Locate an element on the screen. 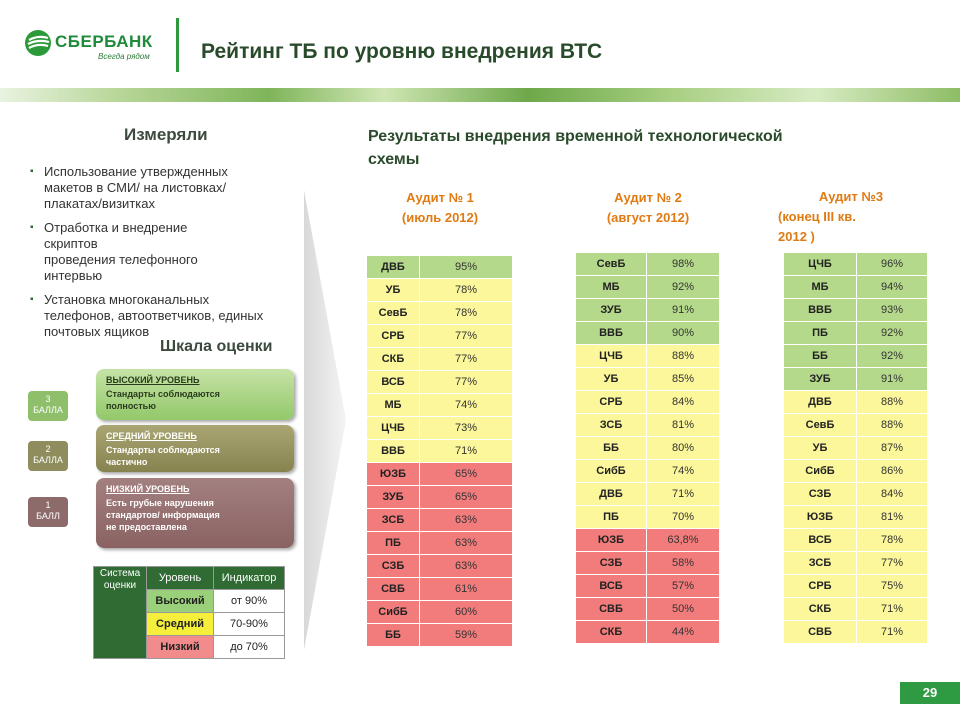 The width and height of the screenshot is (960, 720). page-title: Рейтинг ТБ по уровню внедрения ВТС is located at coordinates (402, 51).